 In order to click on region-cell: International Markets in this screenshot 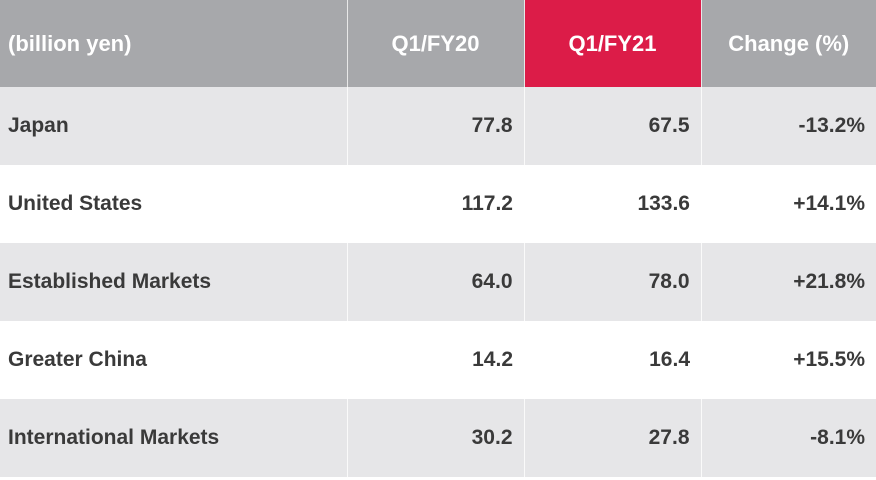, I will do `click(174, 438)`.